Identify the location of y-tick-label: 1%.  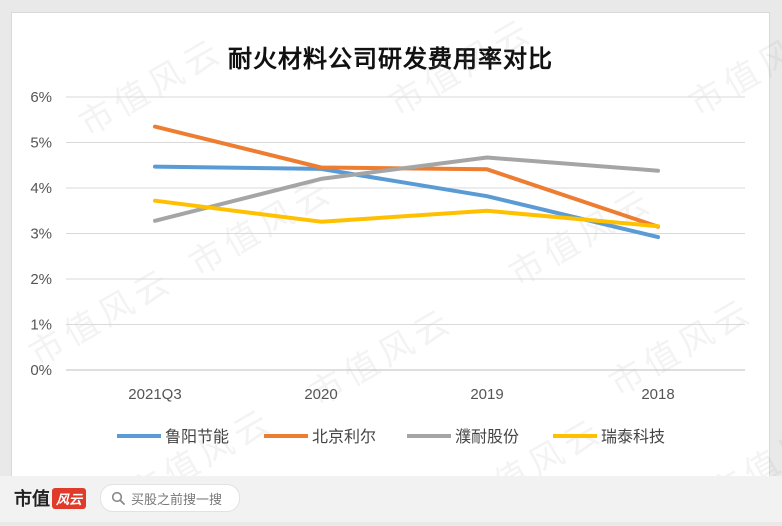
(41, 325).